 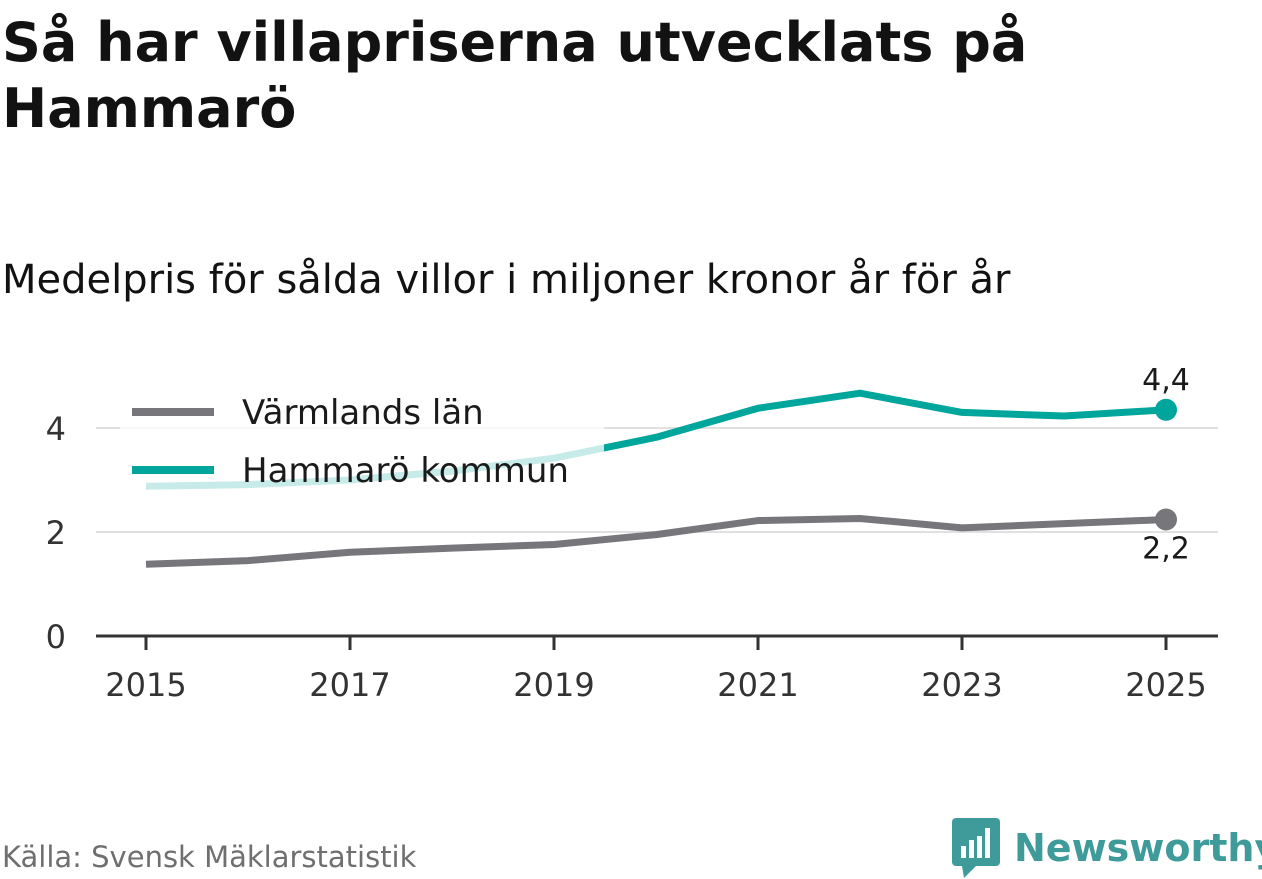 I want to click on varmland-end-dot, so click(x=1166, y=519).